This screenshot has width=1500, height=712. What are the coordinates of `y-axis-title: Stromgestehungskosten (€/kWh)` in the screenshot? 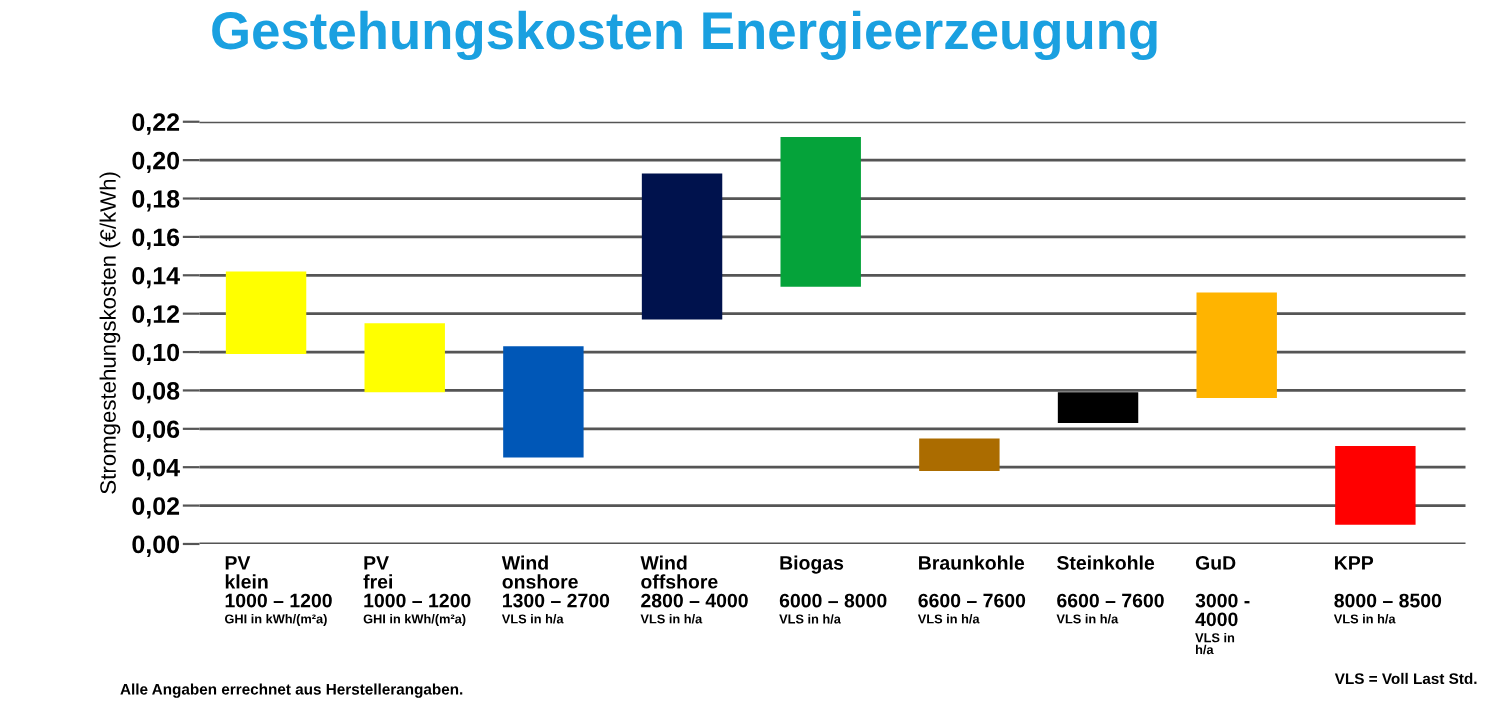 It's located at (110, 333).